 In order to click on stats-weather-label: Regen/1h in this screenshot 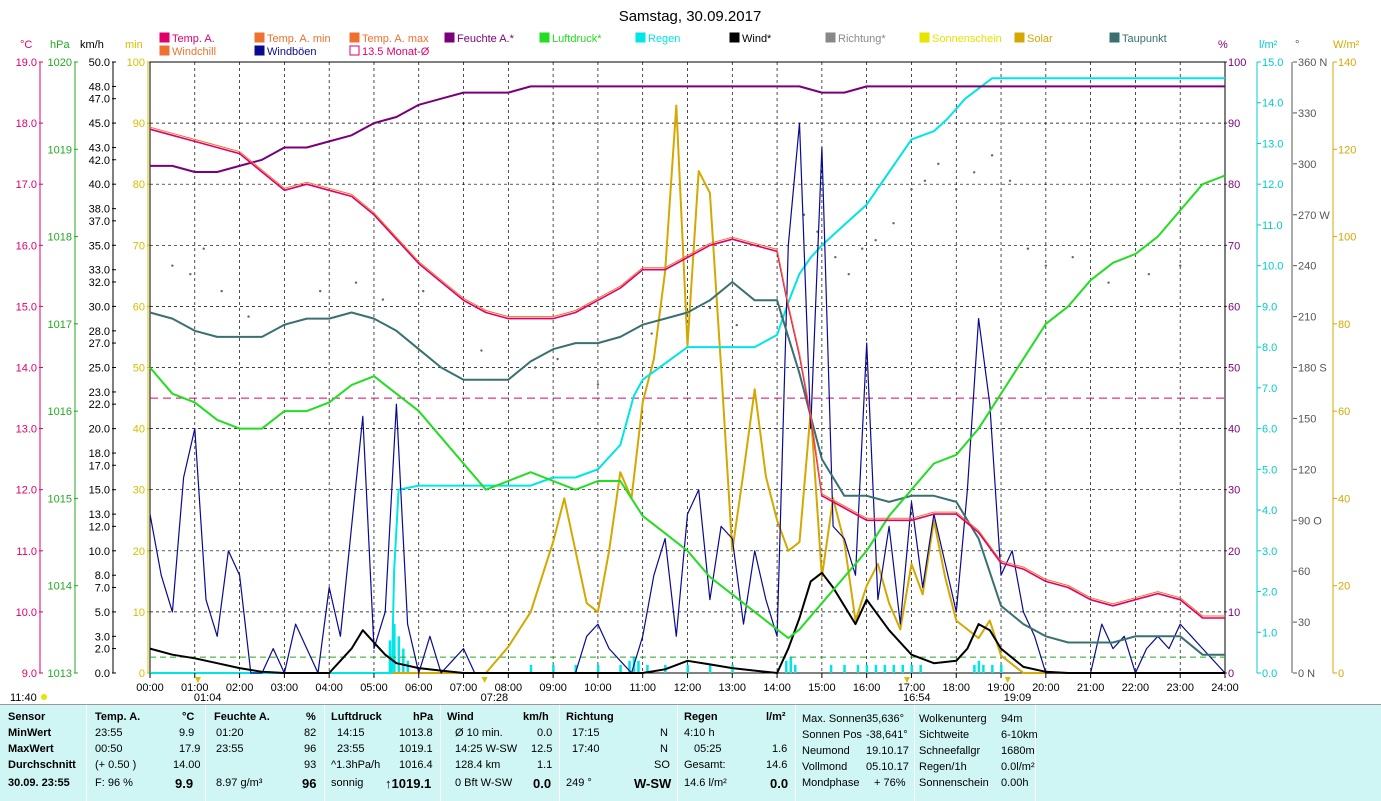, I will do `click(943, 767)`.